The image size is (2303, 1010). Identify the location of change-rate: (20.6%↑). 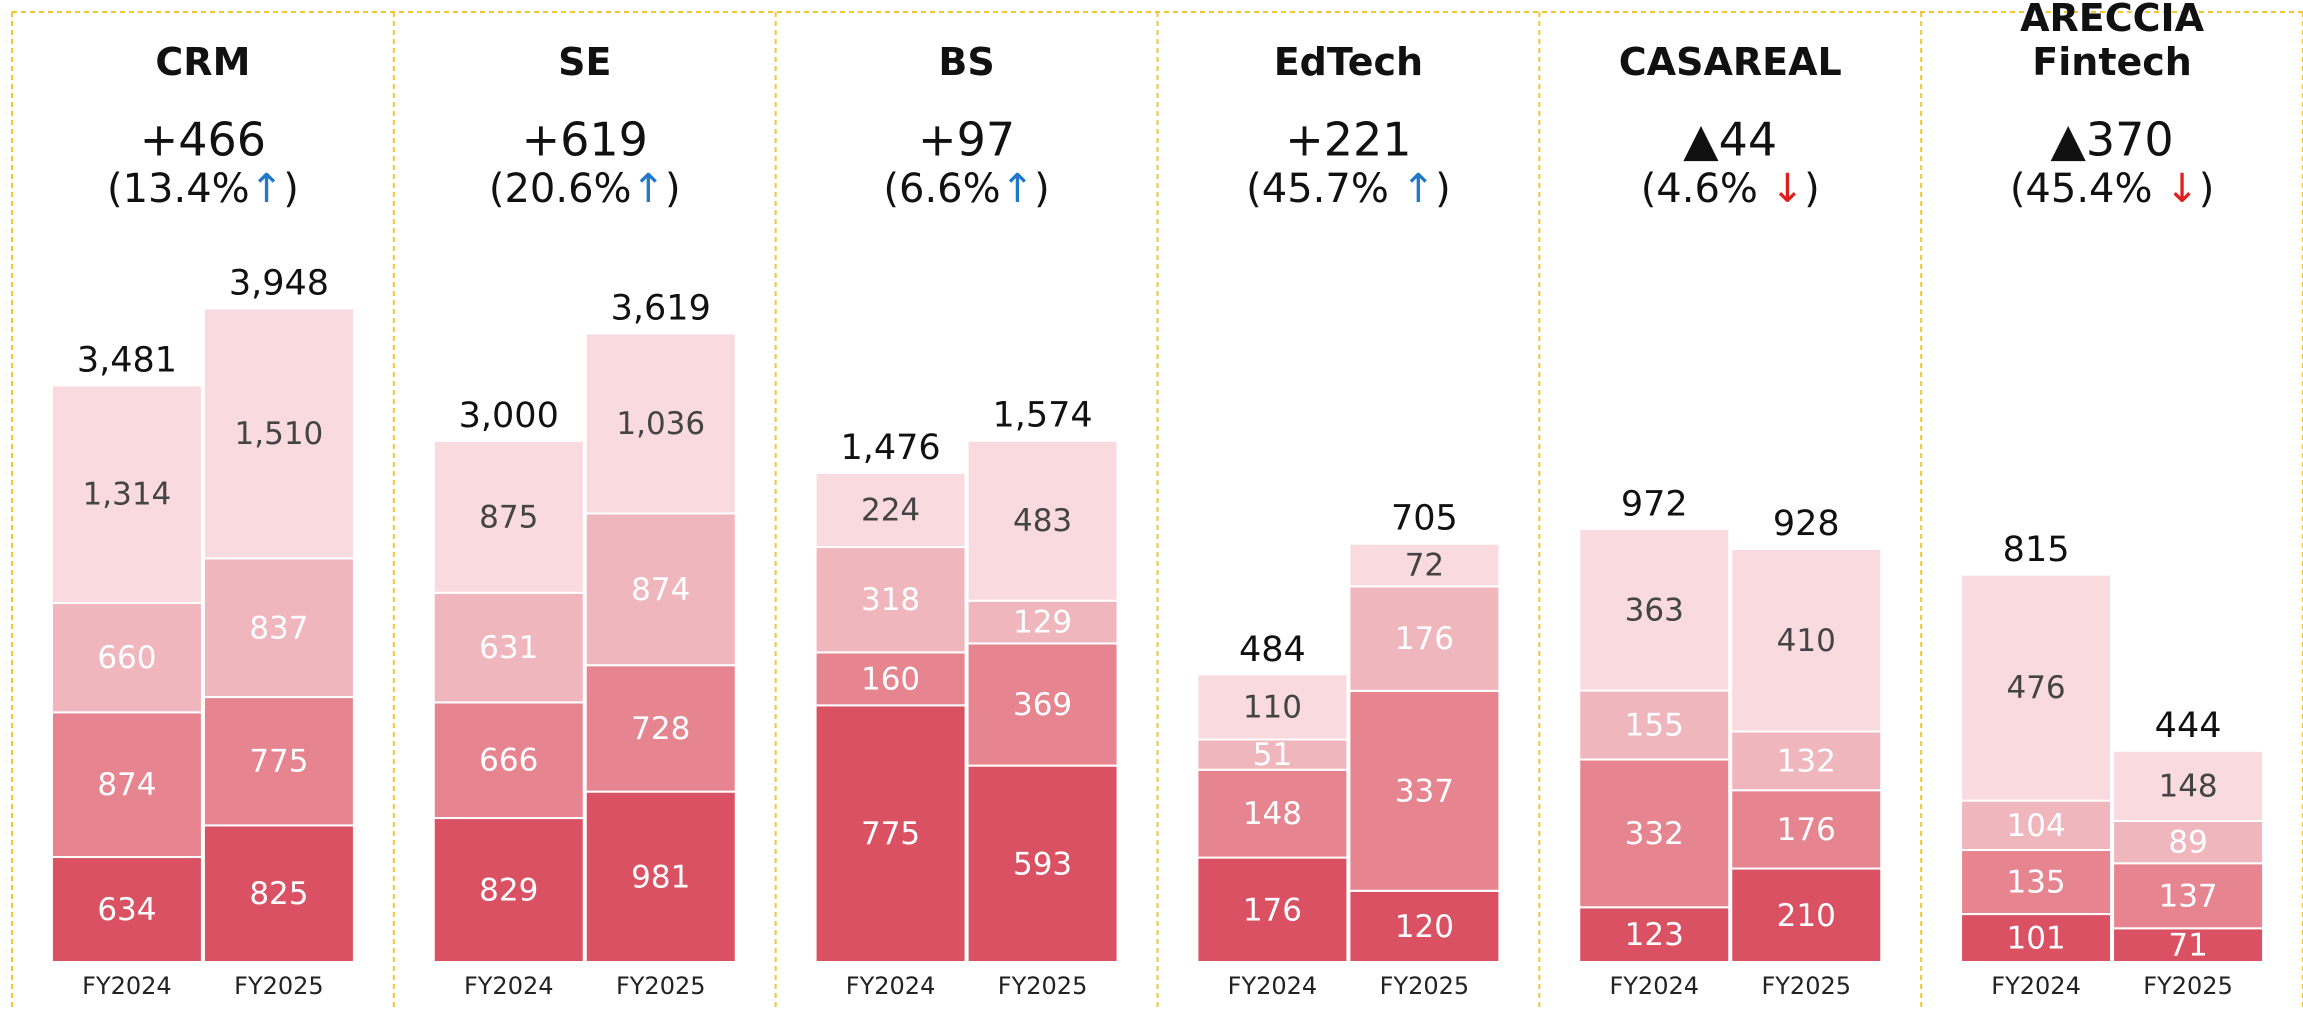
(585, 189).